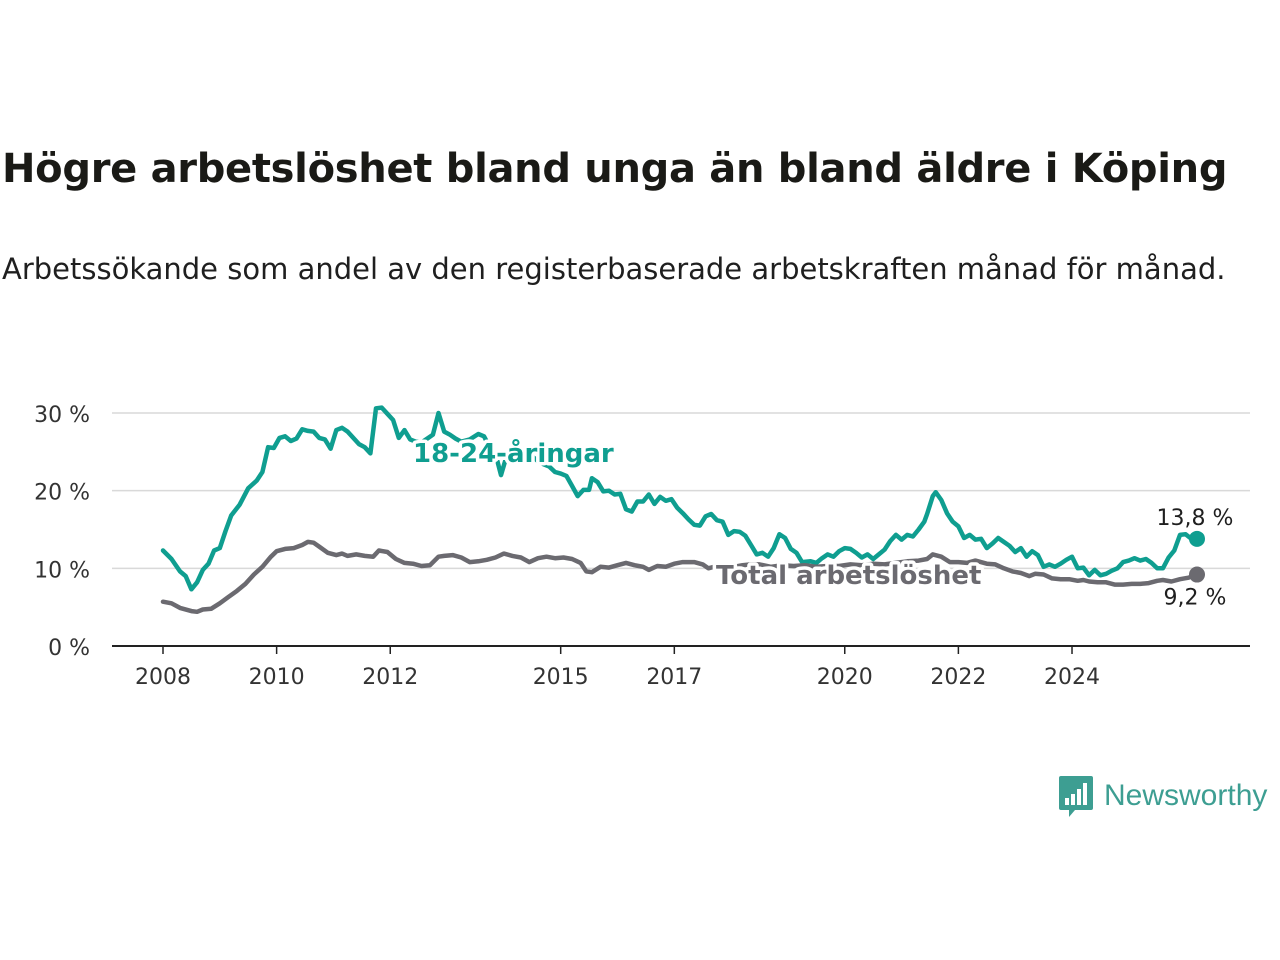 The image size is (1280, 960). What do you see at coordinates (680, 577) in the screenshot?
I see `series-line-total` at bounding box center [680, 577].